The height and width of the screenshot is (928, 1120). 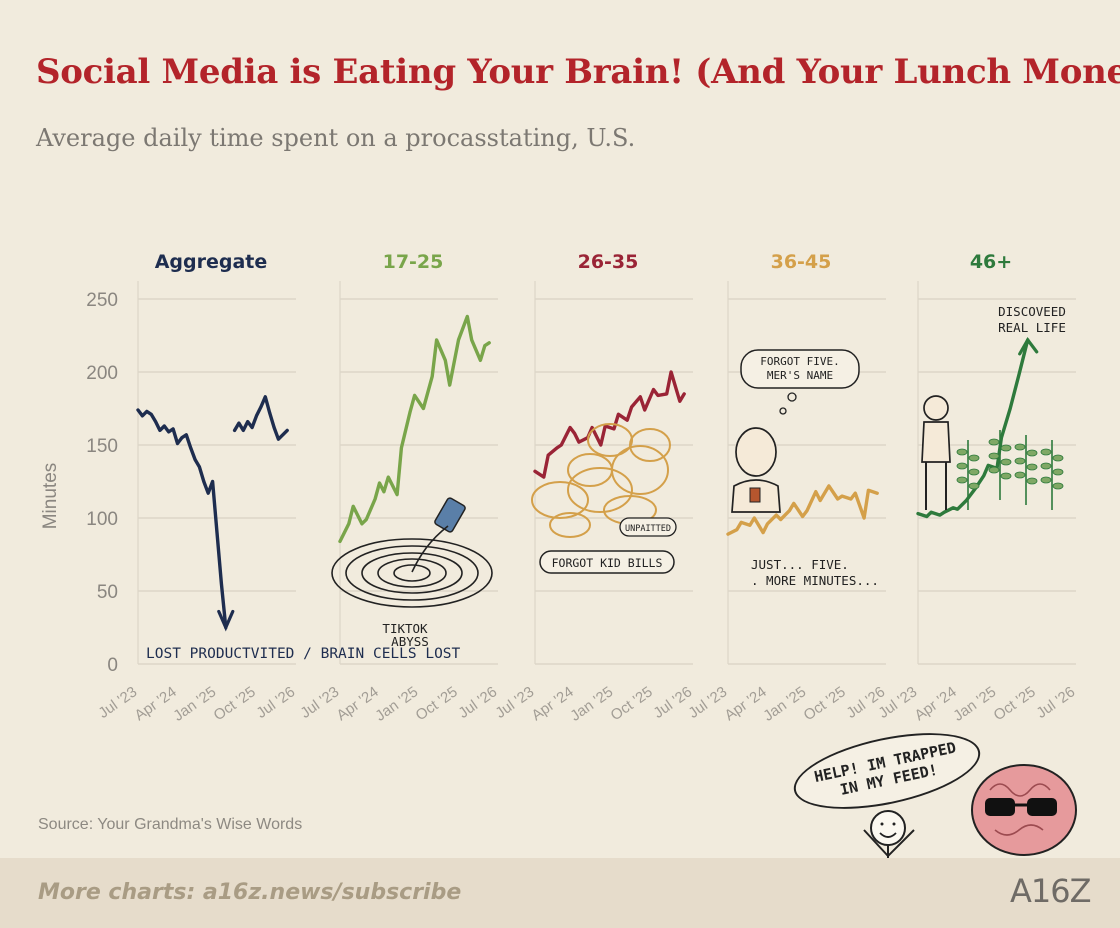 I want to click on annotation-real-life: DISCOVEED REAL LIFE, so click(x=1032, y=319).